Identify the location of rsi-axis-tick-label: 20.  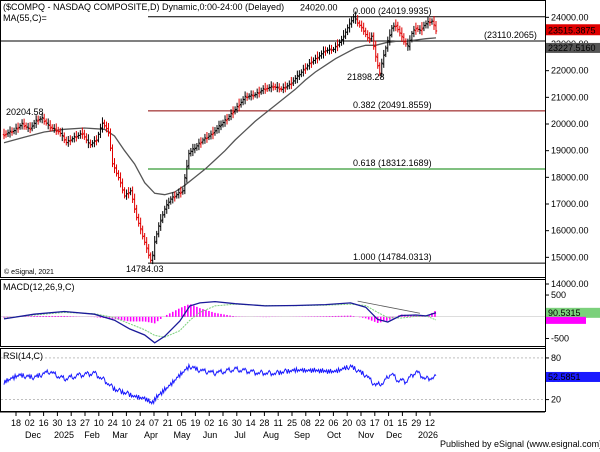
(556, 400).